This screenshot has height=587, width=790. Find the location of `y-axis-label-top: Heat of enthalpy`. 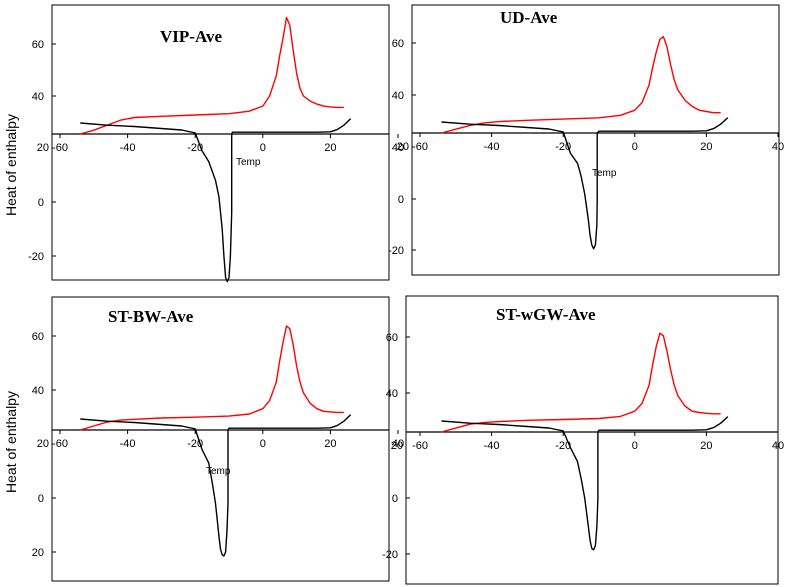

y-axis-label-top: Heat of enthalpy is located at coordinates (11, 165).